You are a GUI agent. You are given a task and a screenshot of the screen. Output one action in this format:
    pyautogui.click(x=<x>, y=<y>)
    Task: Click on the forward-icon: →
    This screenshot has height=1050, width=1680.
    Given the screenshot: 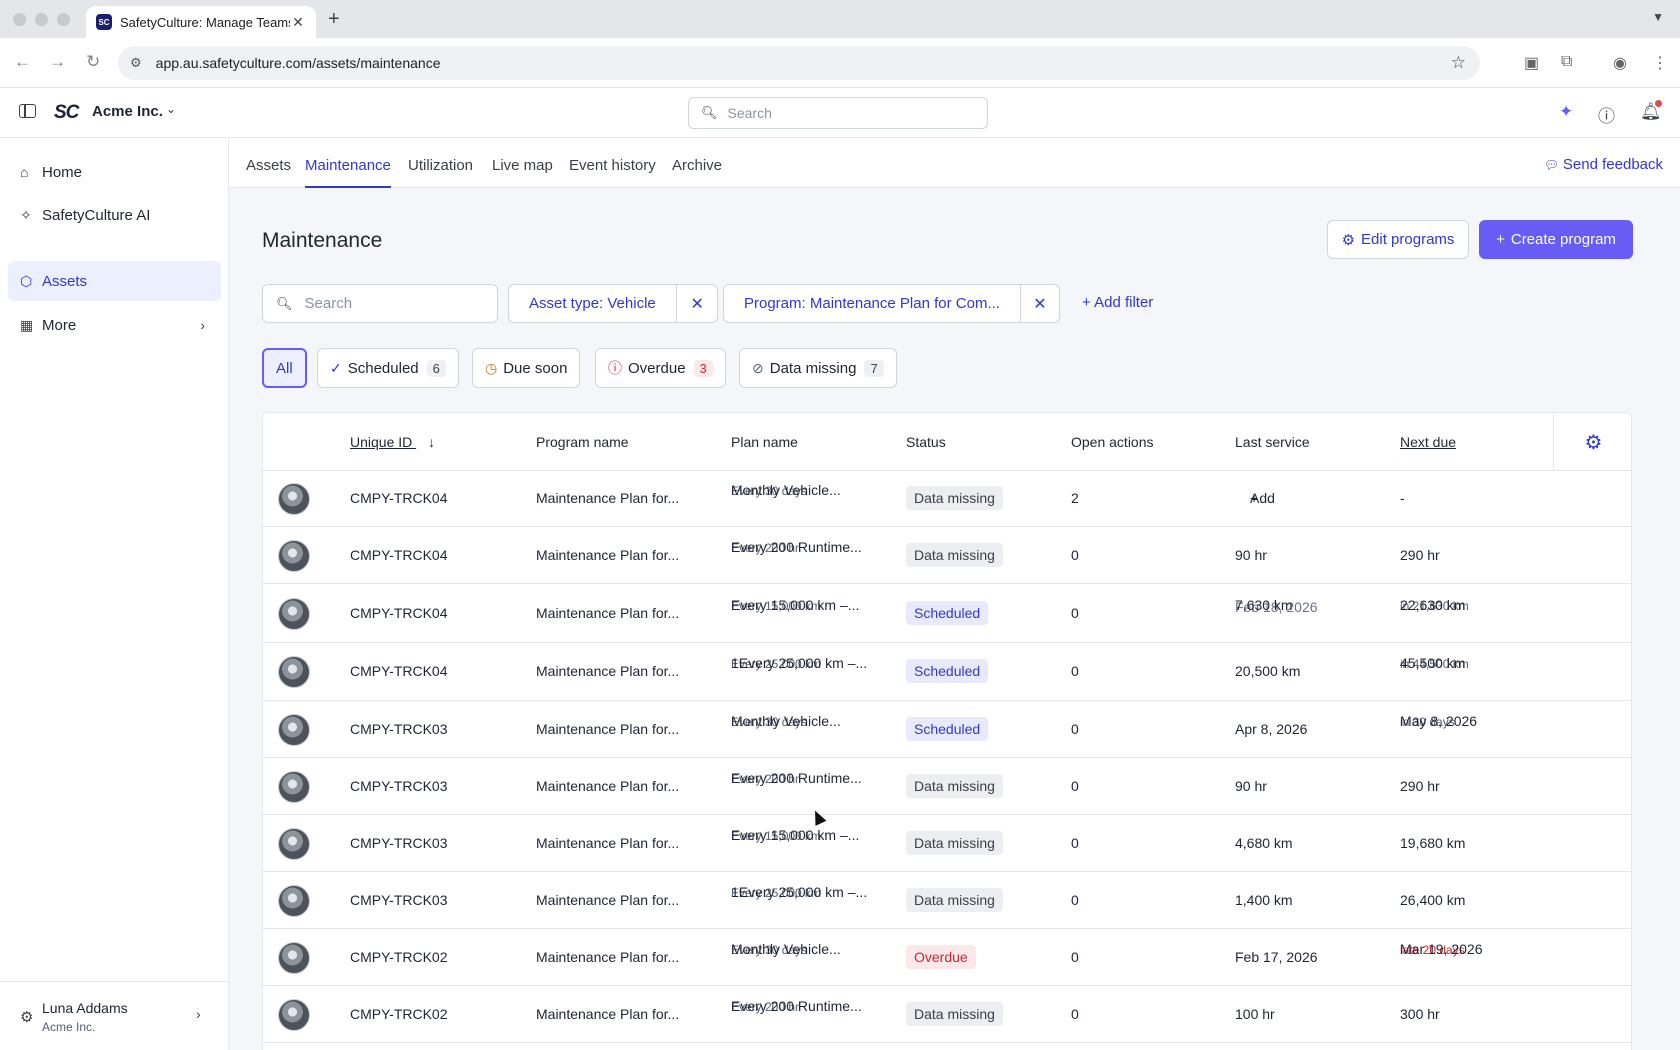 What is the action you would take?
    pyautogui.click(x=57, y=61)
    